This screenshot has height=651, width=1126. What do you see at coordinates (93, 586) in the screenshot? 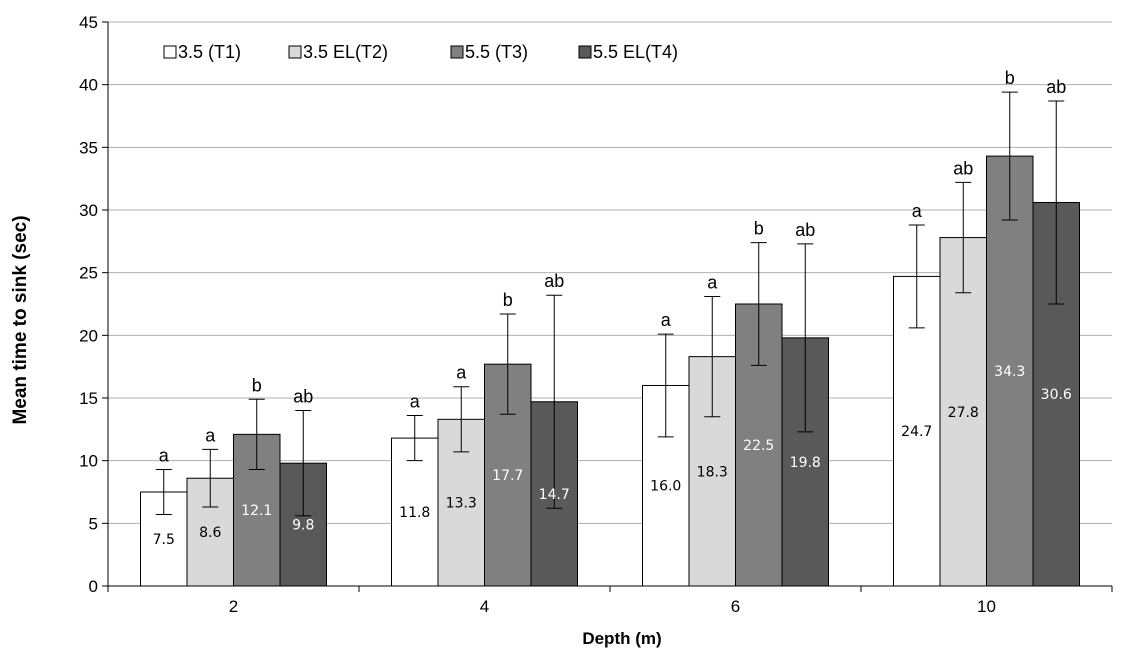
I see `y-tick-label: 0` at bounding box center [93, 586].